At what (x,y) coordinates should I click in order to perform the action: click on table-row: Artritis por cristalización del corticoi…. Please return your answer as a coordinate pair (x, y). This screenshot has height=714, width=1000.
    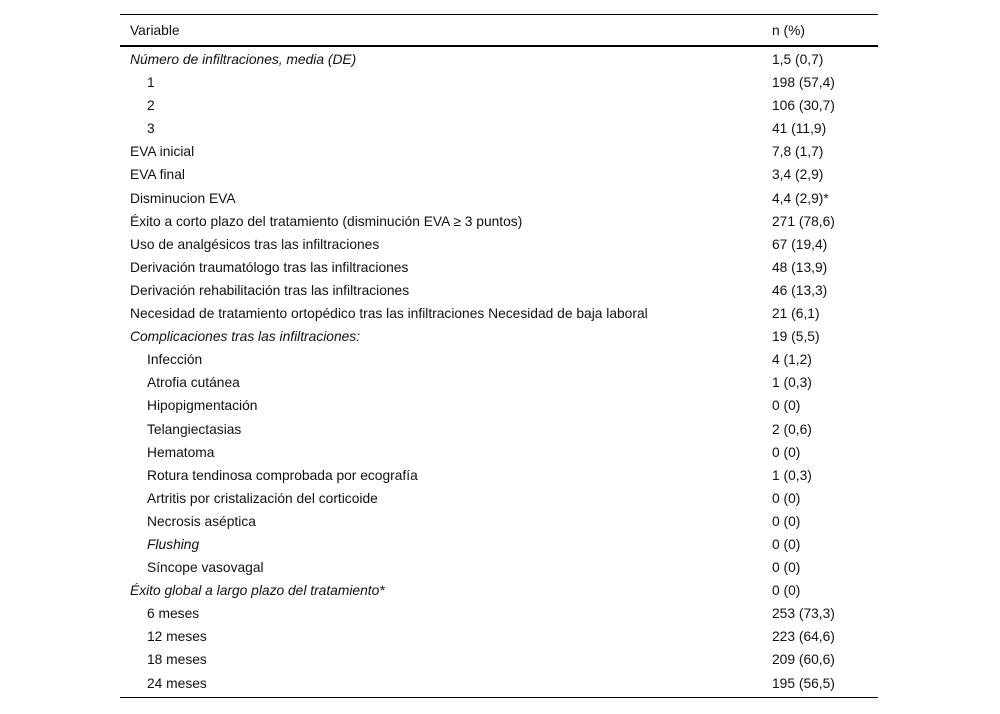
    Looking at the image, I should click on (499, 498).